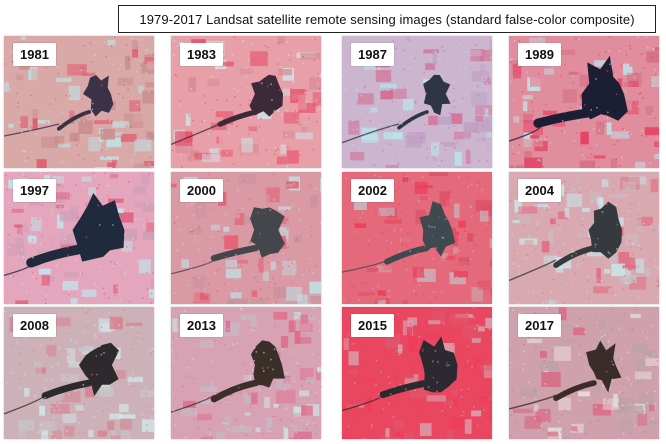 The height and width of the screenshot is (444, 666). I want to click on year-label: 1981, so click(34, 54).